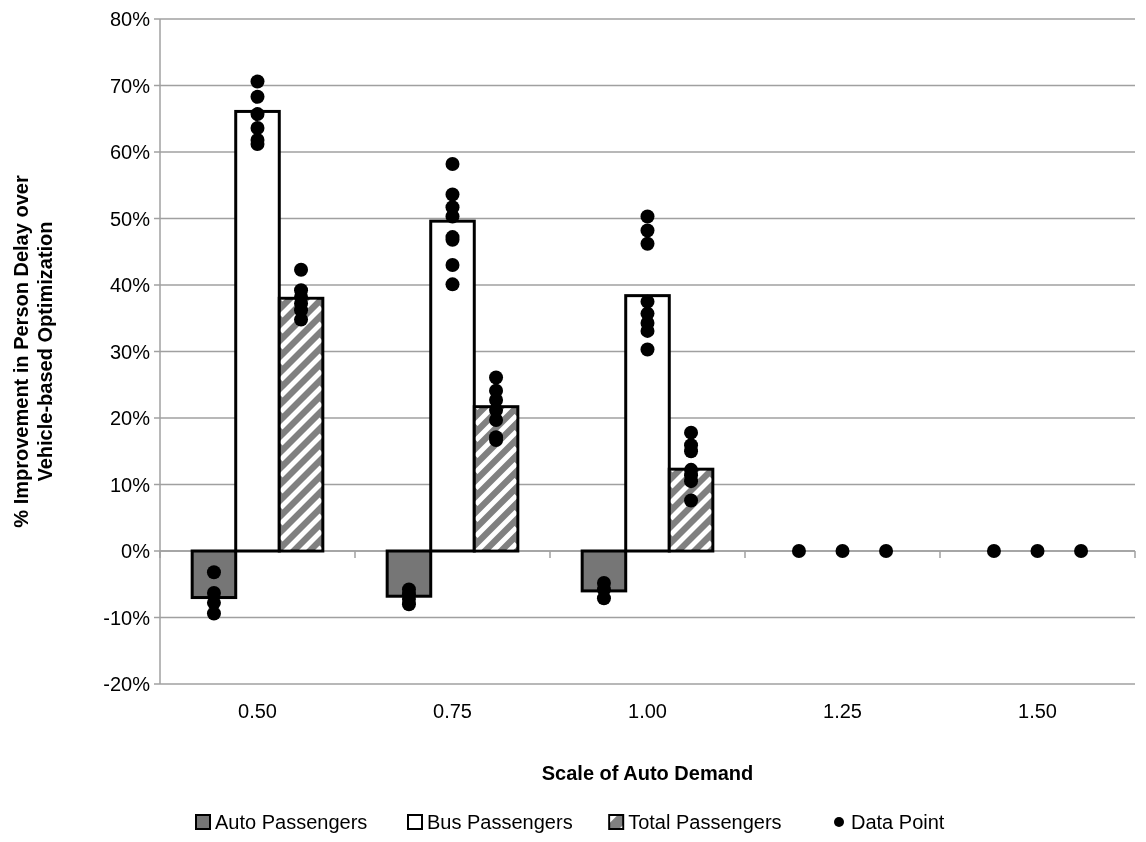 The width and height of the screenshot is (1146, 842). Describe the element at coordinates (1037, 711) in the screenshot. I see `x-tick-label: 1.50` at that location.